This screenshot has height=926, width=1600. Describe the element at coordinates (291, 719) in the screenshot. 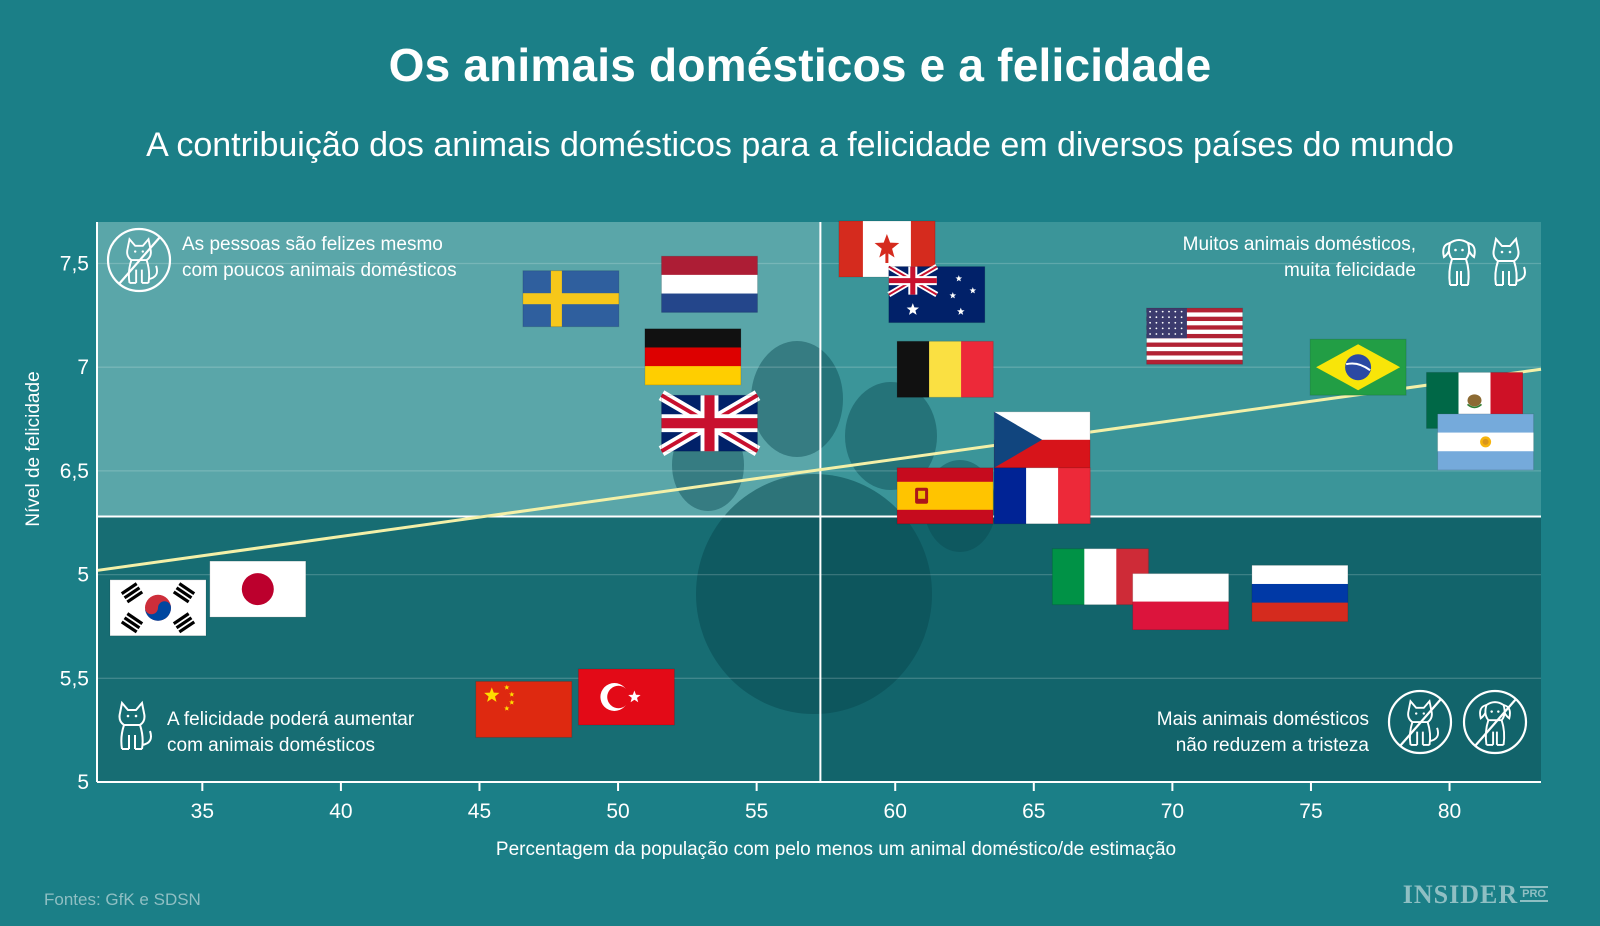

I see `quadrant-bottom-left-line-1: A felicidade poderá aumentar` at that location.